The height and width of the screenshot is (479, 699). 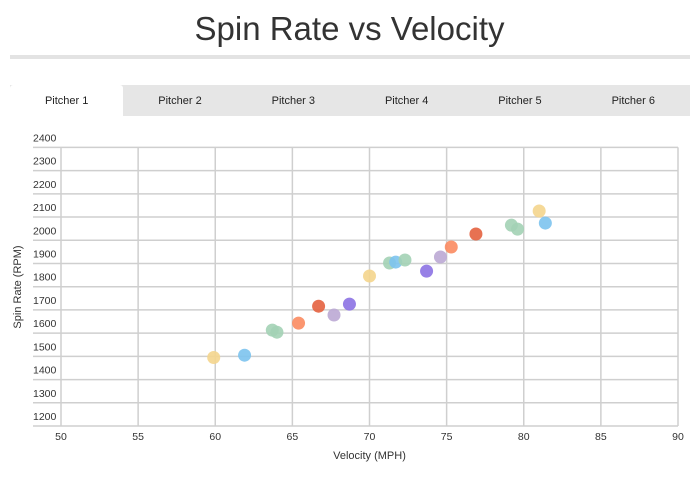 What do you see at coordinates (45, 208) in the screenshot?
I see `y-tick-label: 2100` at bounding box center [45, 208].